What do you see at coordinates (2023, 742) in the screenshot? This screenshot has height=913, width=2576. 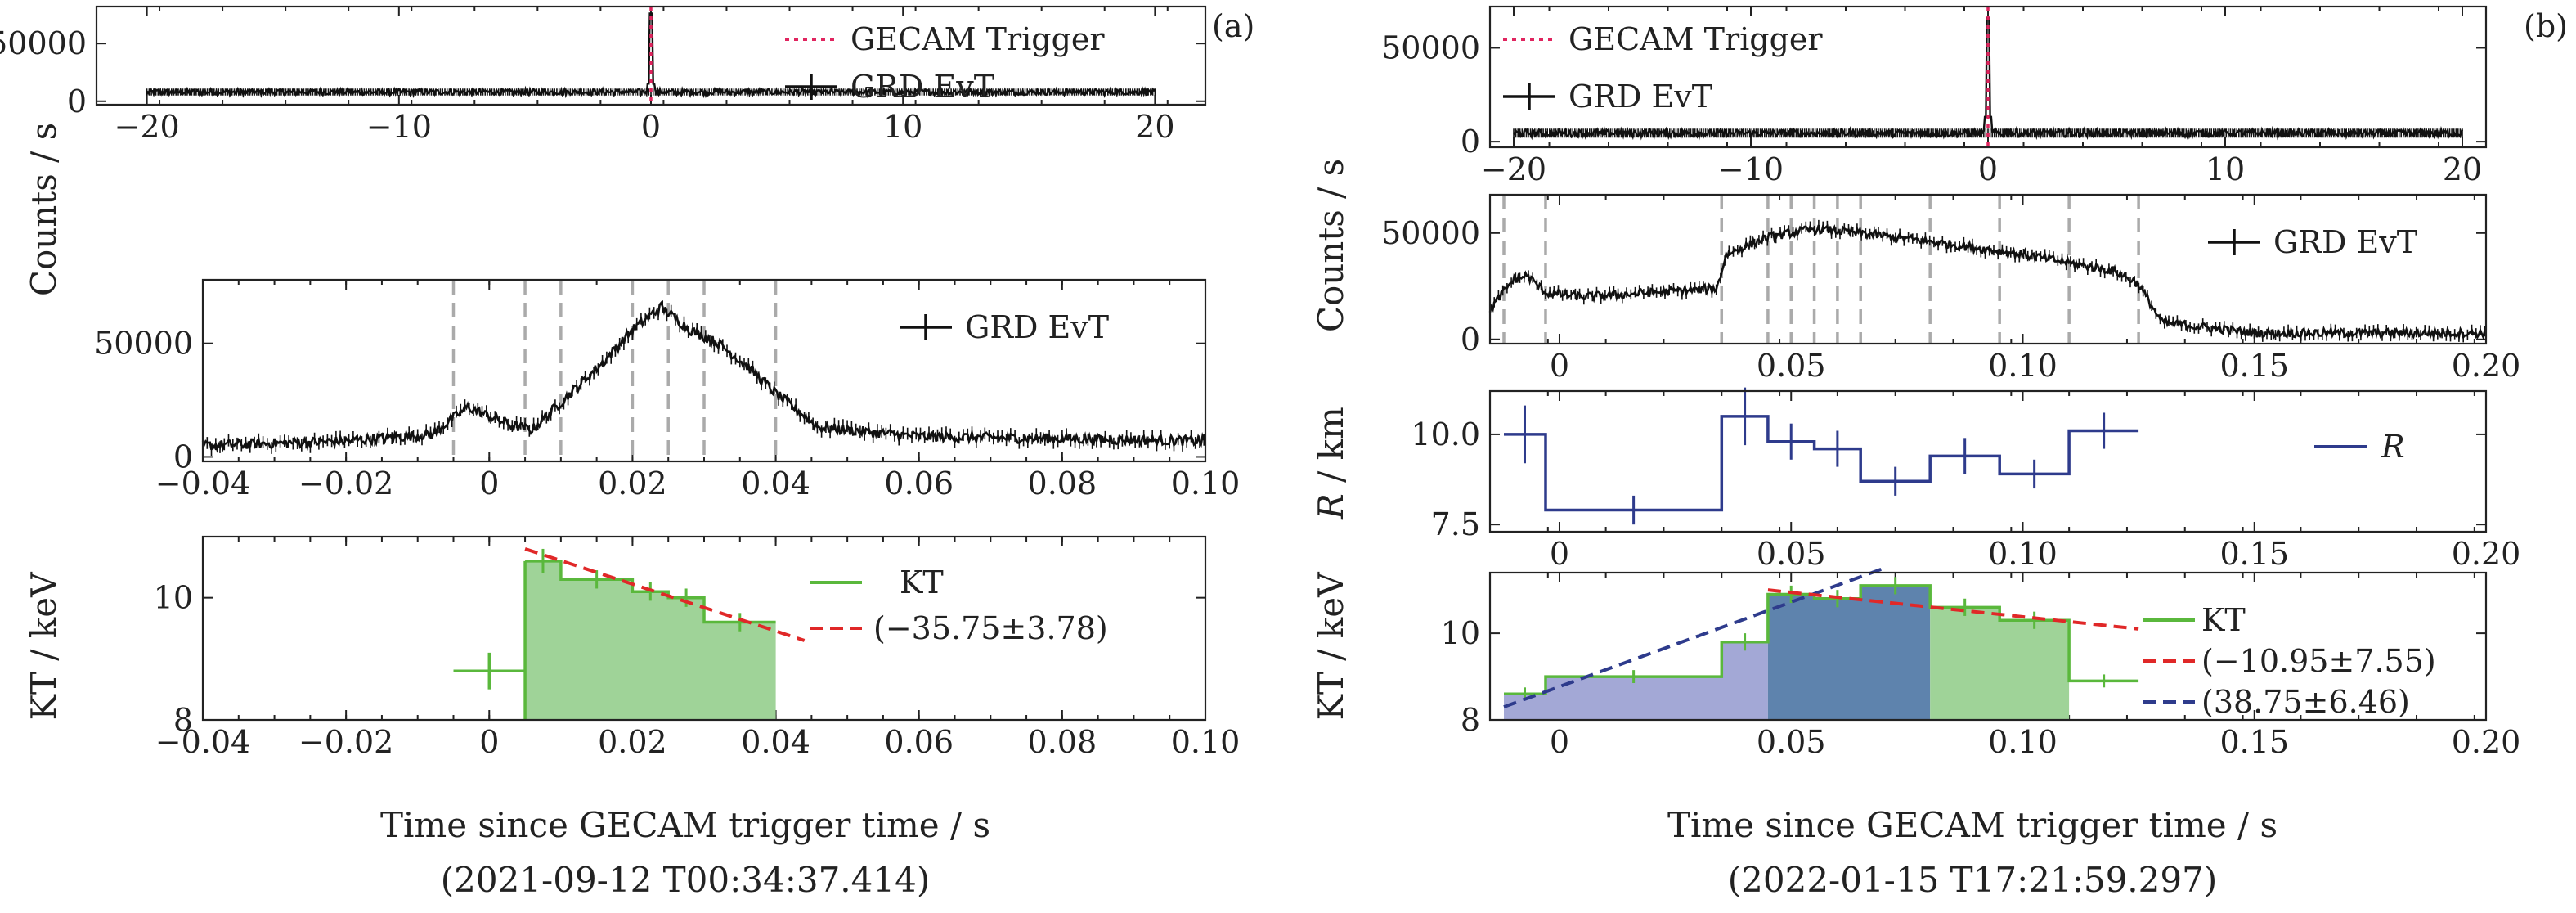 I see `b-bot-xtick-label: 0.10` at bounding box center [2023, 742].